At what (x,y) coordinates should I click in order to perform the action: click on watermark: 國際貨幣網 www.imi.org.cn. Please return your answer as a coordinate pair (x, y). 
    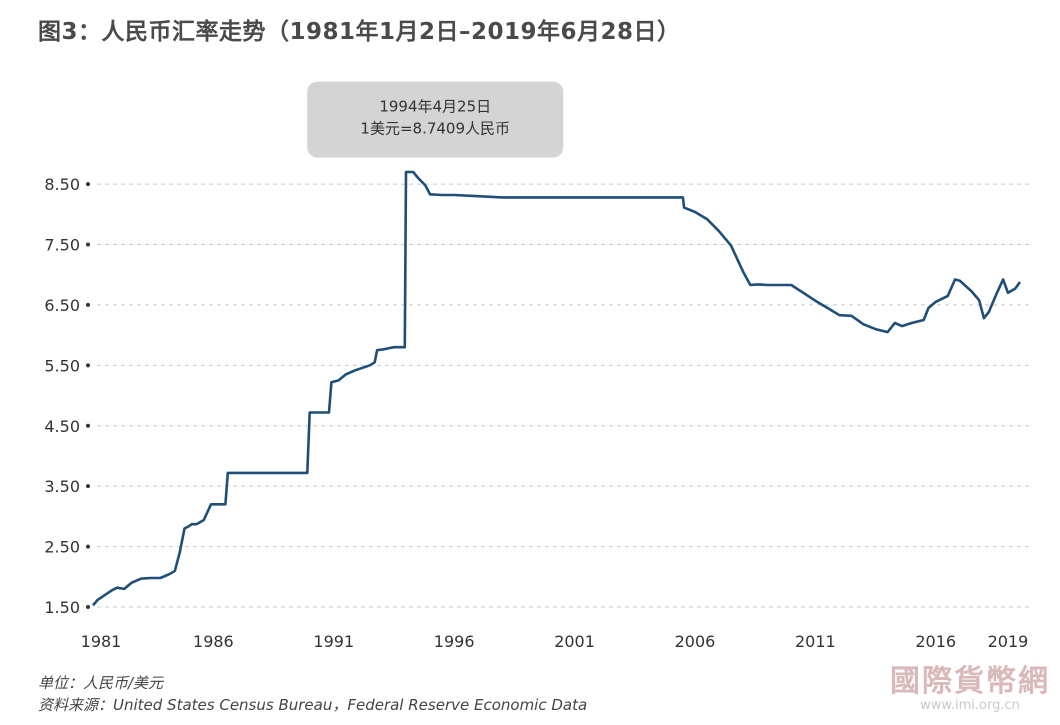
    Looking at the image, I should click on (970, 684).